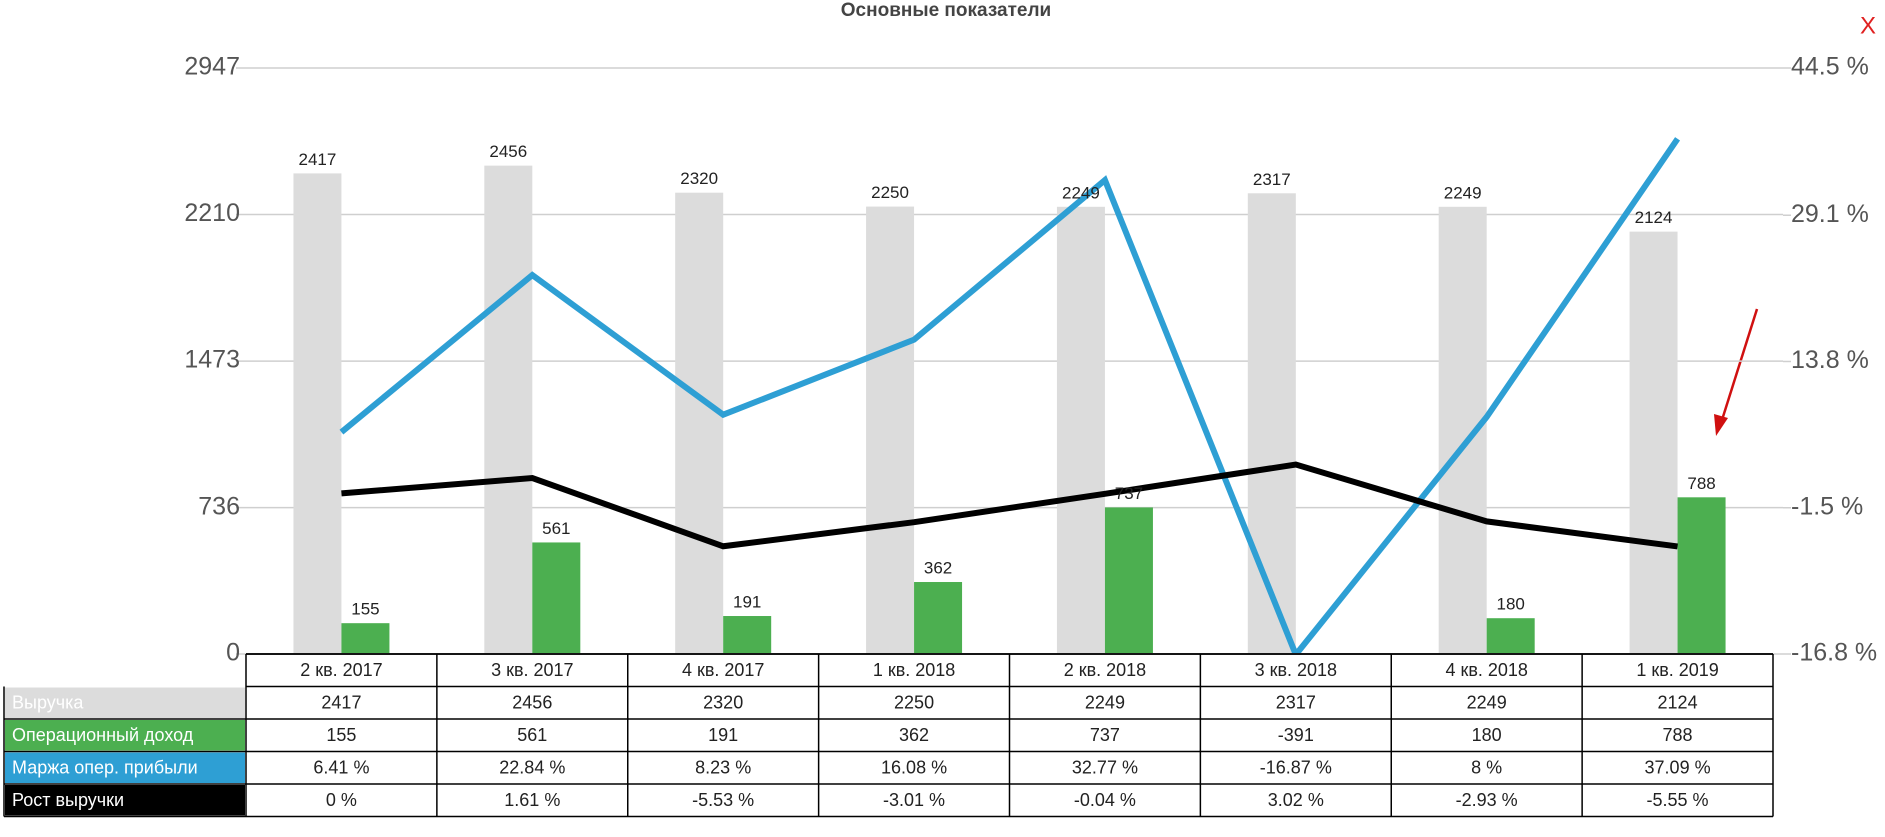 This screenshot has width=1885, height=837. Describe the element at coordinates (1677, 670) in the screenshot. I see `x-tick-label: 1 кв. 2019` at that location.